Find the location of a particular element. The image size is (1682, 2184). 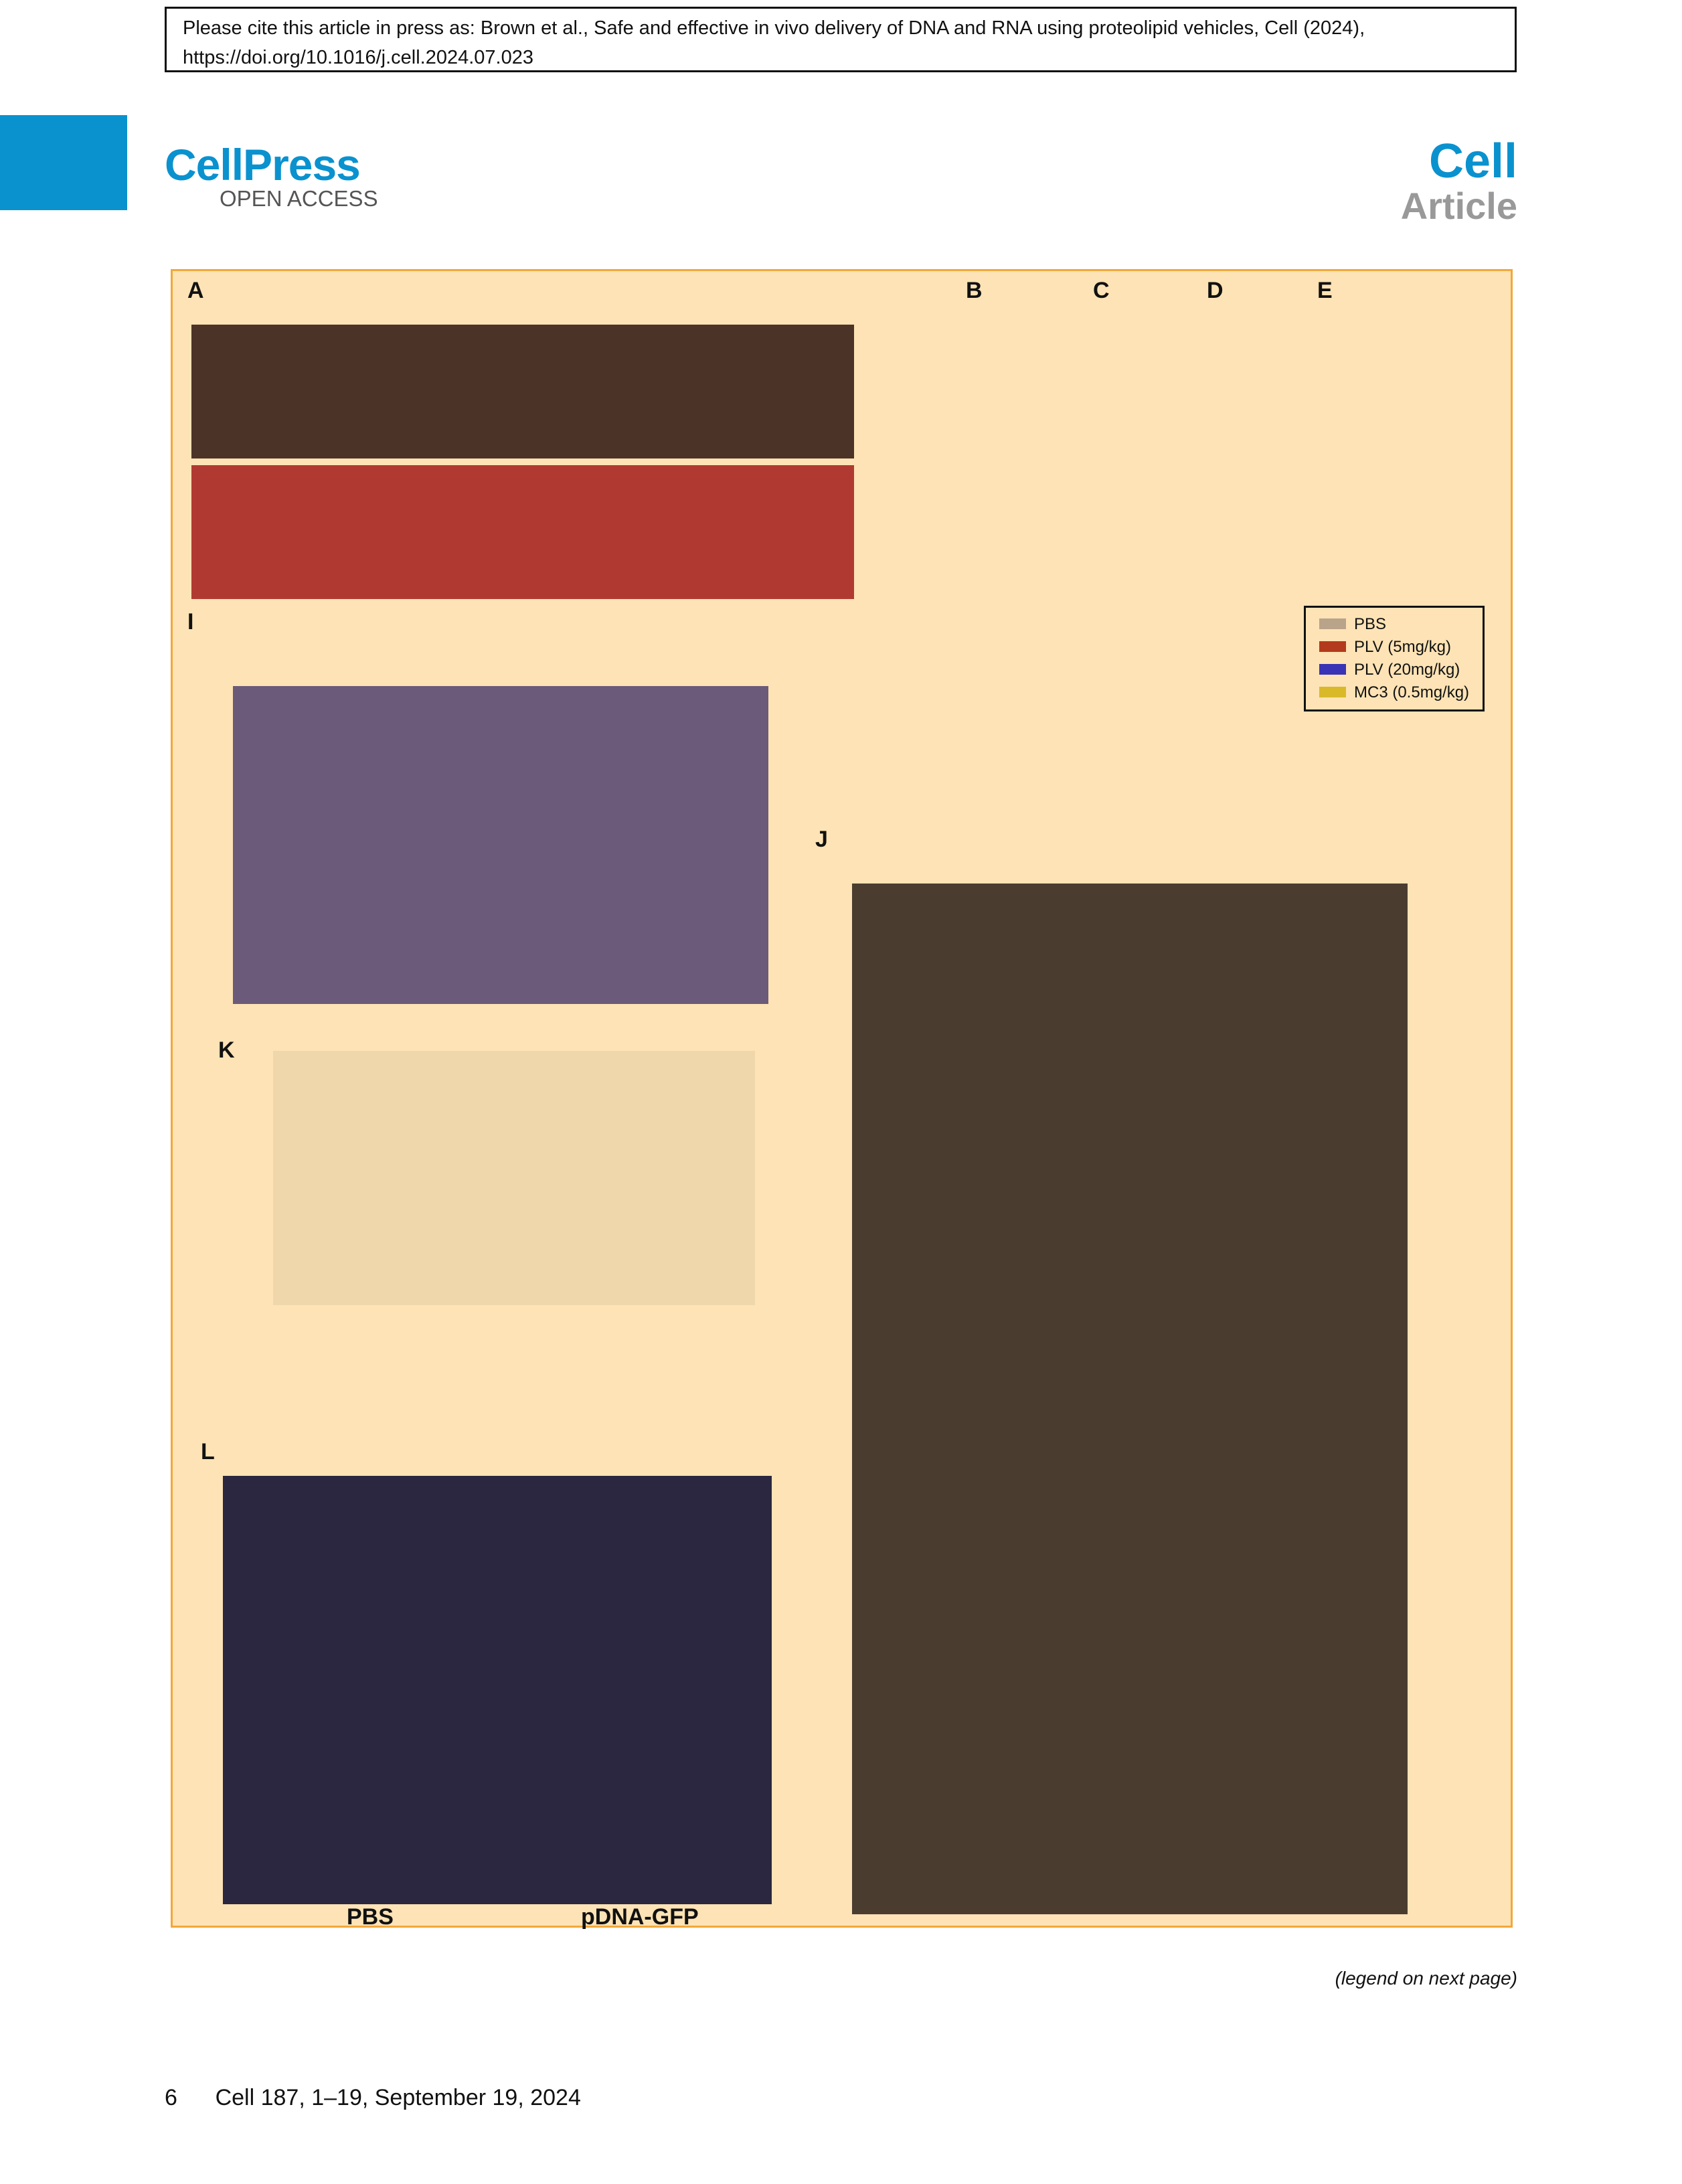

panel-e-label: E is located at coordinates (1325, 290).